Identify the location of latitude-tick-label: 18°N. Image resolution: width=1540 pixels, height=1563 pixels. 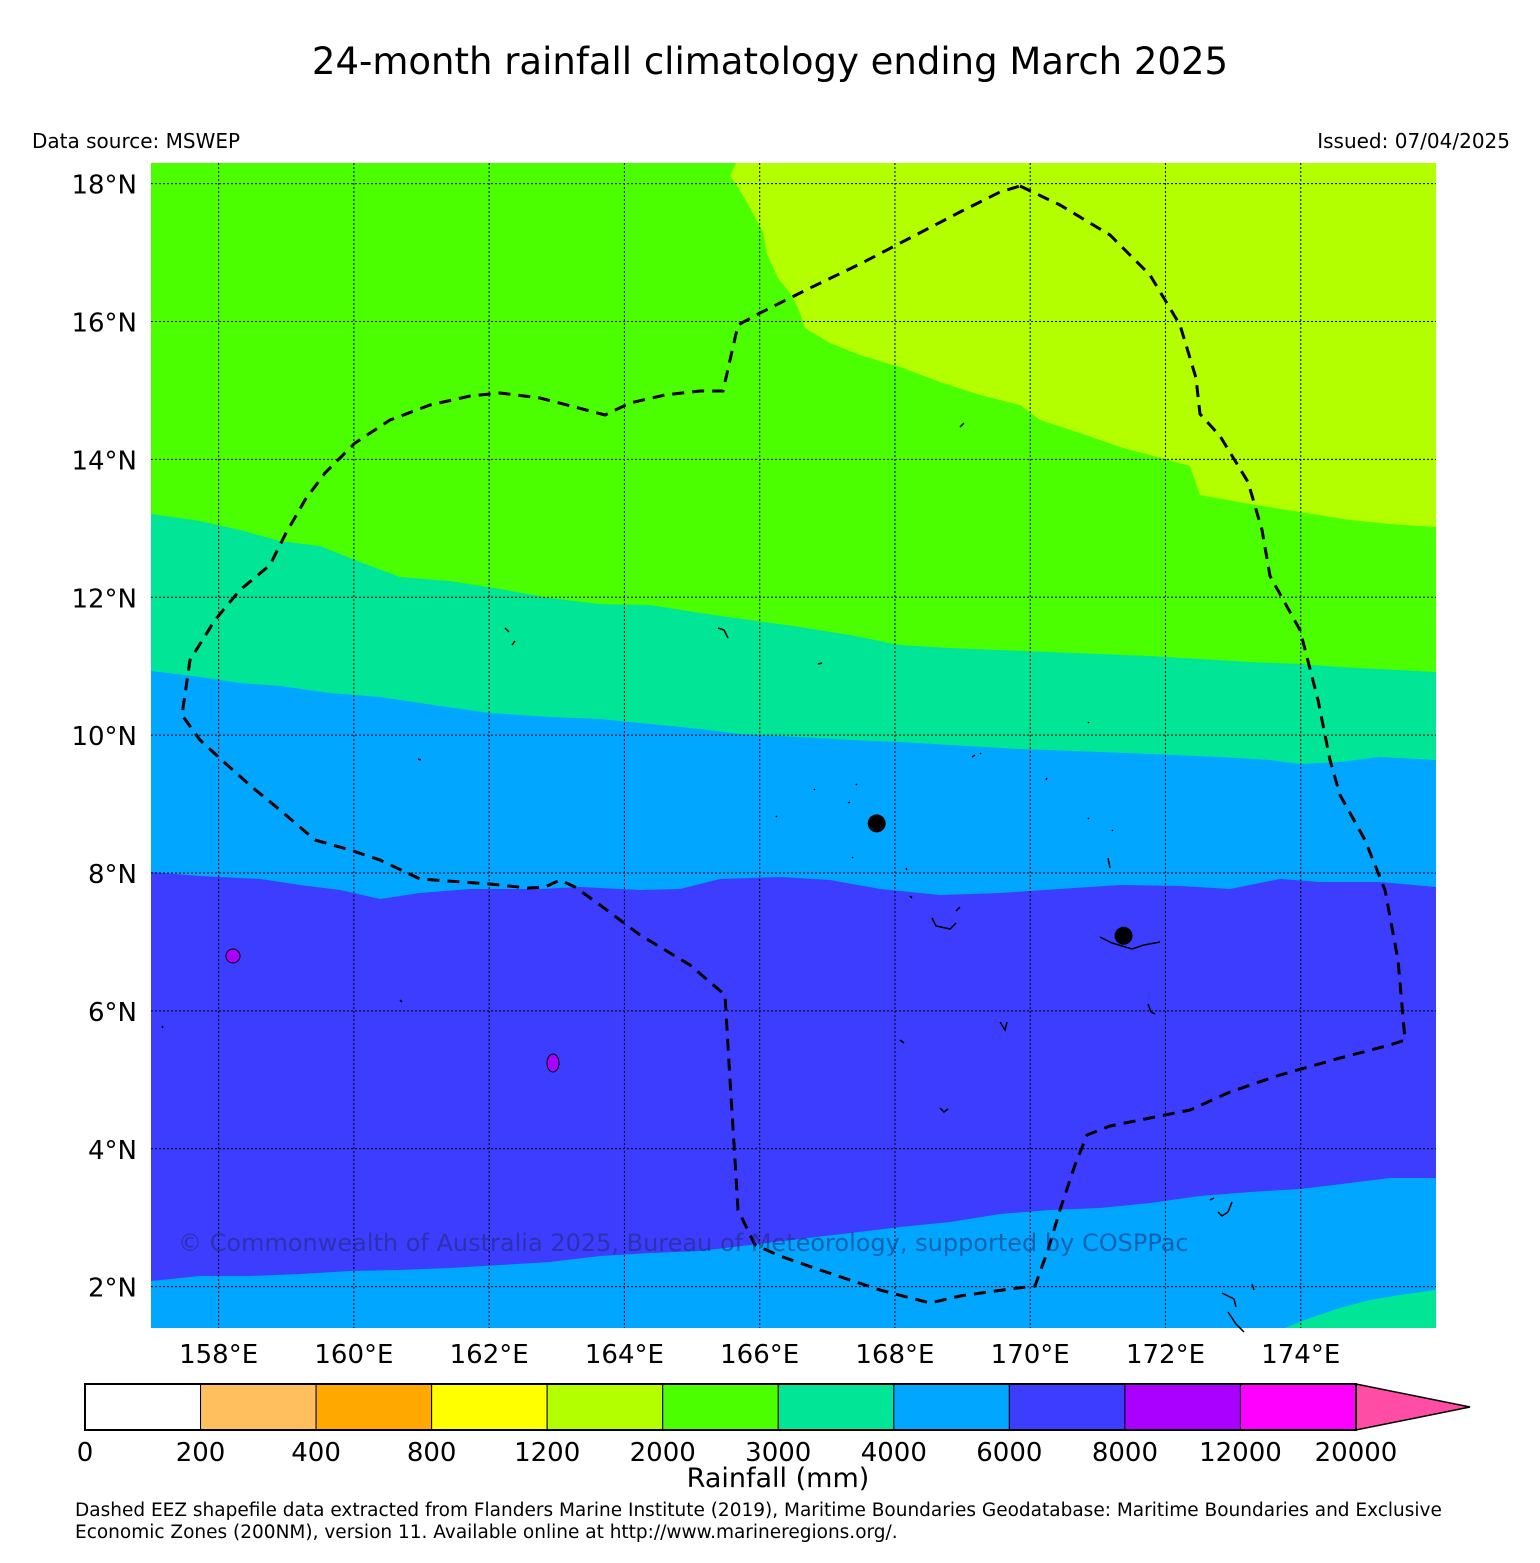
(104, 186).